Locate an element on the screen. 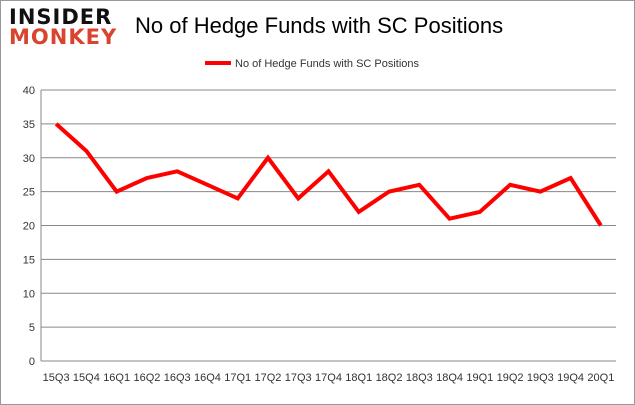 The image size is (635, 405). x-tick-label: 19Q2 is located at coordinates (510, 378).